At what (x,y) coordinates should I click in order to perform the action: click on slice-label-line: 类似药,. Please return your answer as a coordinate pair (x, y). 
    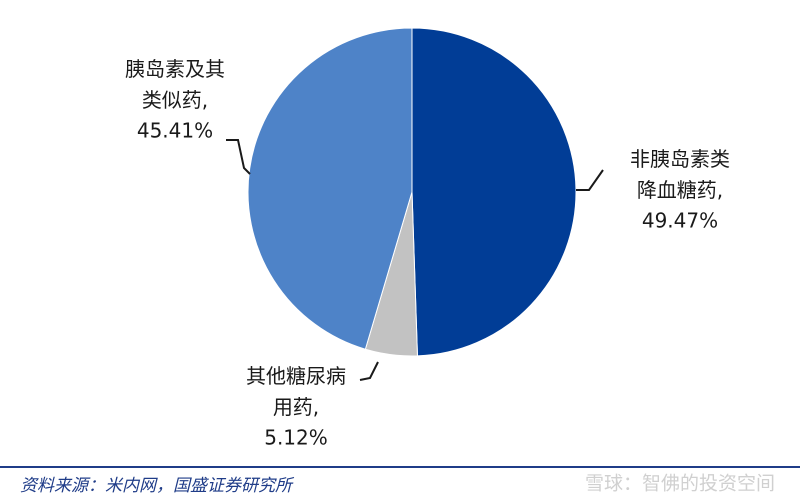
    Looking at the image, I should click on (175, 100).